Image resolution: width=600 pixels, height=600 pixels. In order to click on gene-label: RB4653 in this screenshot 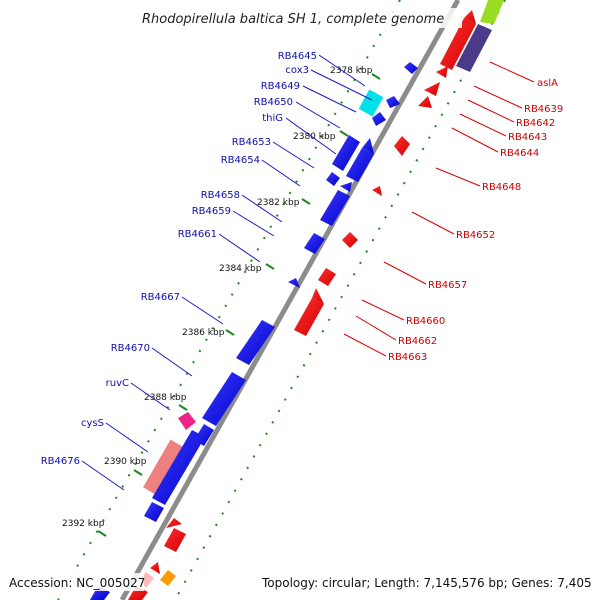, I will do `click(251, 142)`.